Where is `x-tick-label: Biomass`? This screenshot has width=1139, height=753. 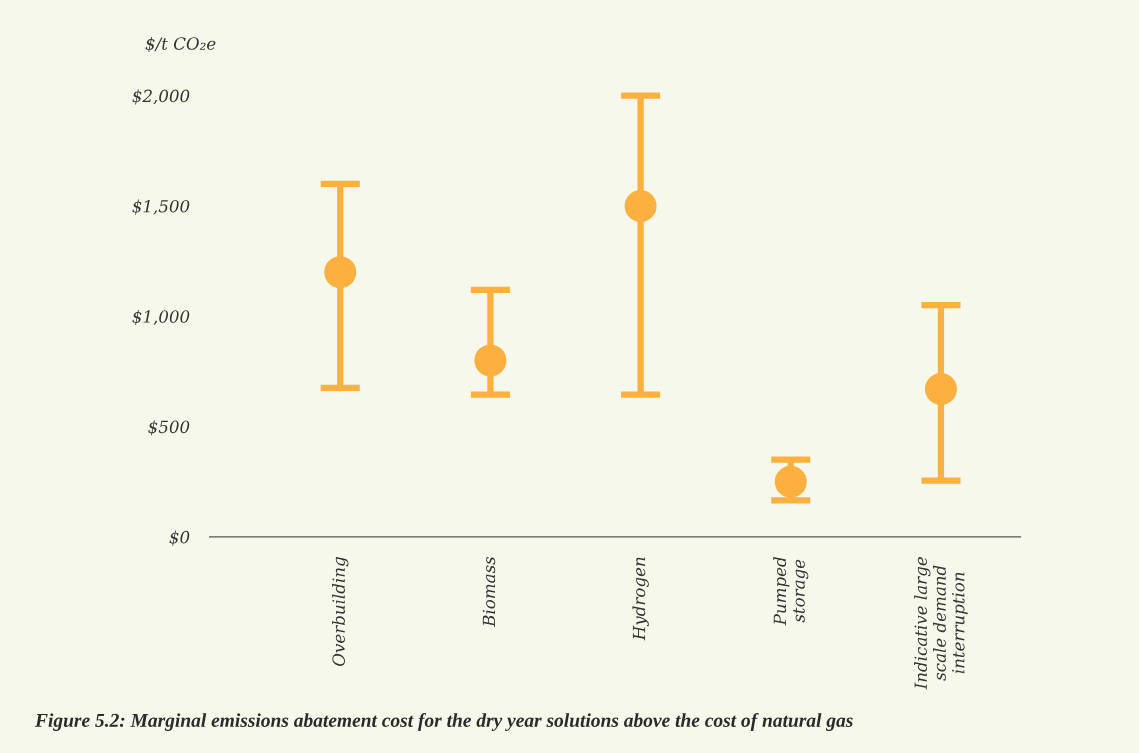
x-tick-label: Biomass is located at coordinates (489, 592).